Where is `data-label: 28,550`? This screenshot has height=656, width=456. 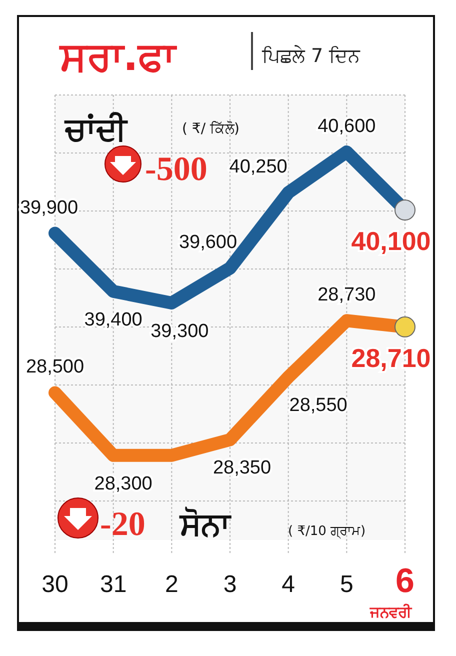 data-label: 28,550 is located at coordinates (318, 405).